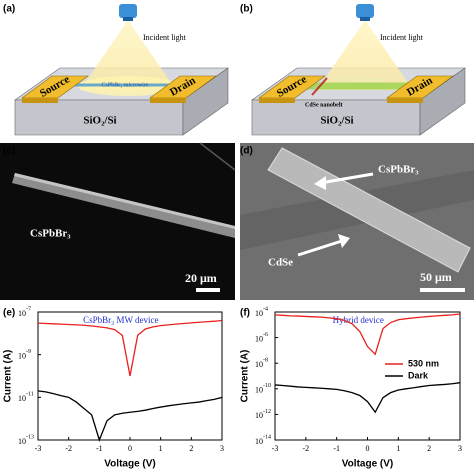  I want to click on chart-title: Hybrid device, so click(358, 320).